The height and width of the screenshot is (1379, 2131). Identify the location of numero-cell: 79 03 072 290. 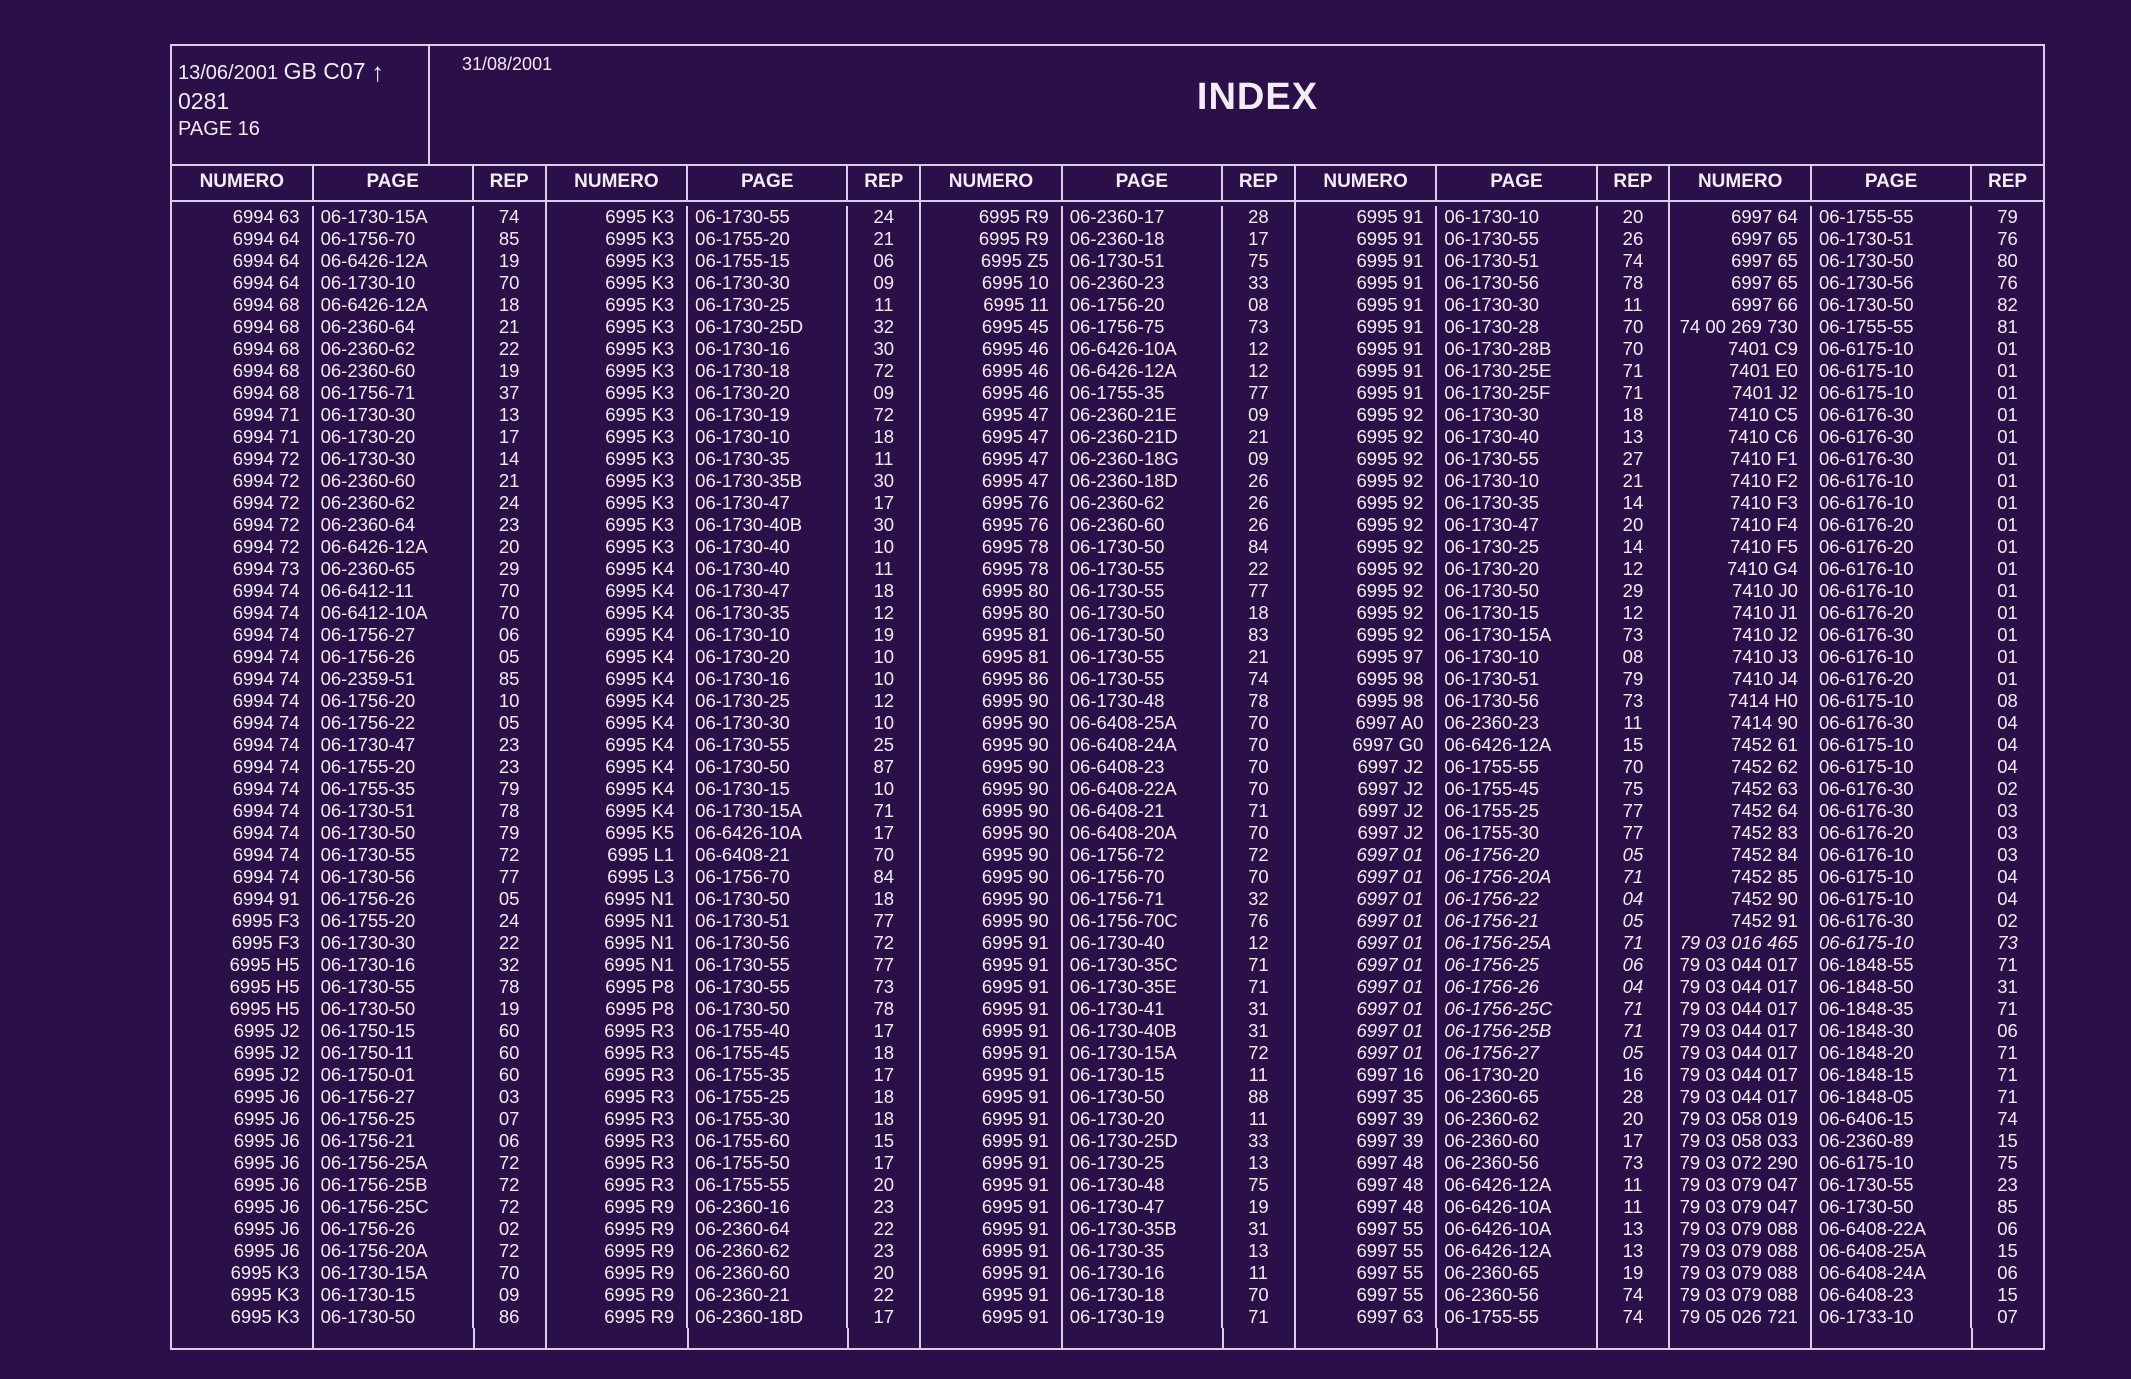
(1741, 1163).